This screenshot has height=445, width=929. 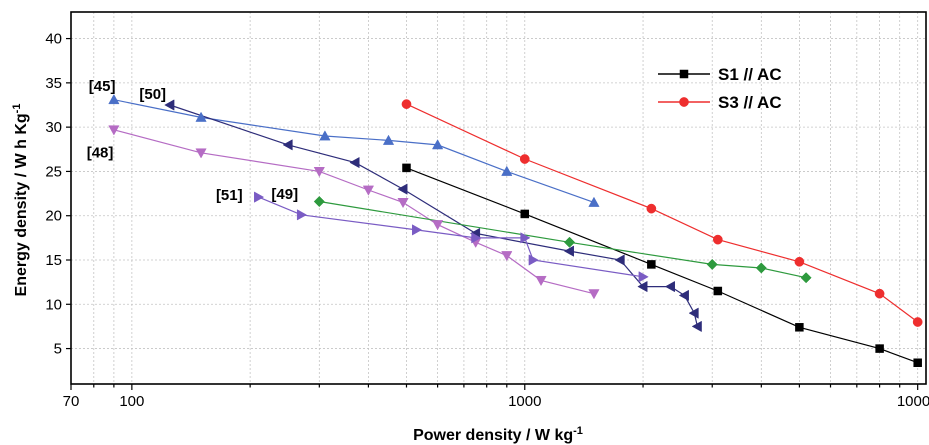 What do you see at coordinates (53, 83) in the screenshot?
I see `y-tick-label: 35` at bounding box center [53, 83].